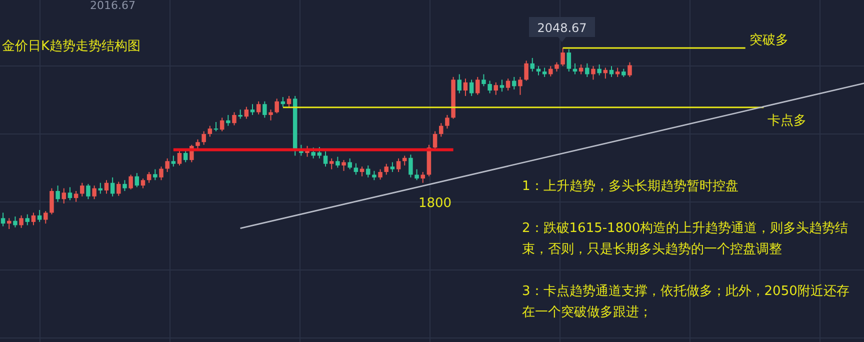 This screenshot has width=864, height=342. I want to click on annotation: 1800, so click(435, 203).